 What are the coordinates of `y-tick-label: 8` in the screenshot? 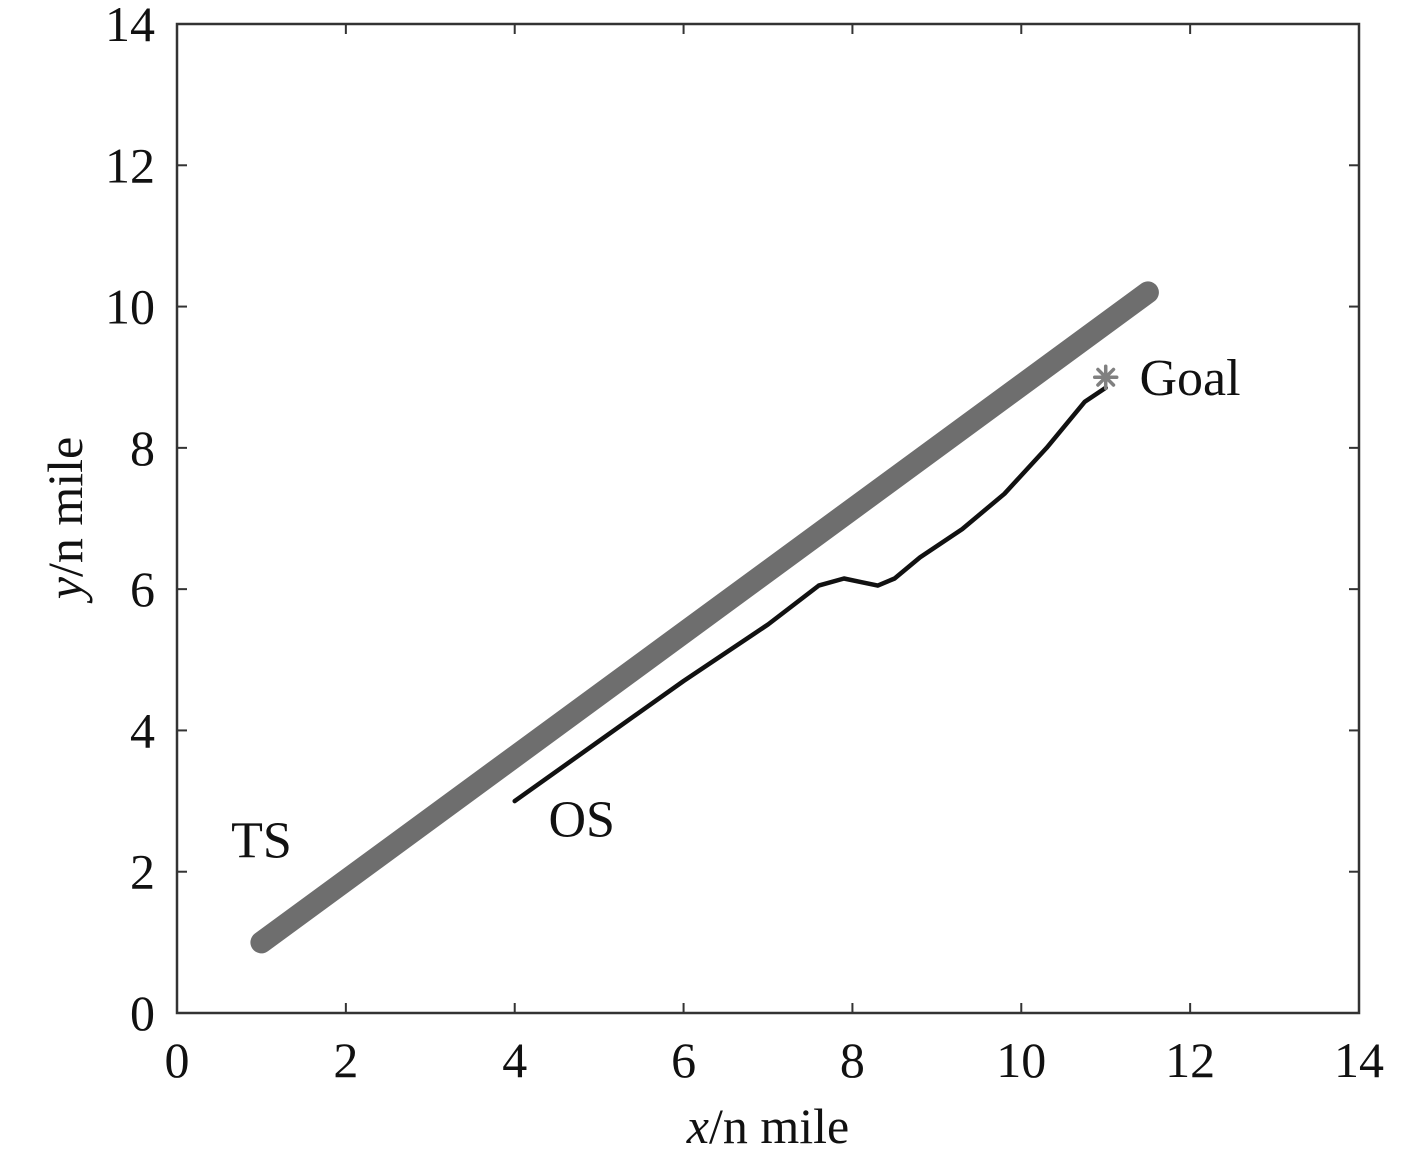 It's located at (142, 448).